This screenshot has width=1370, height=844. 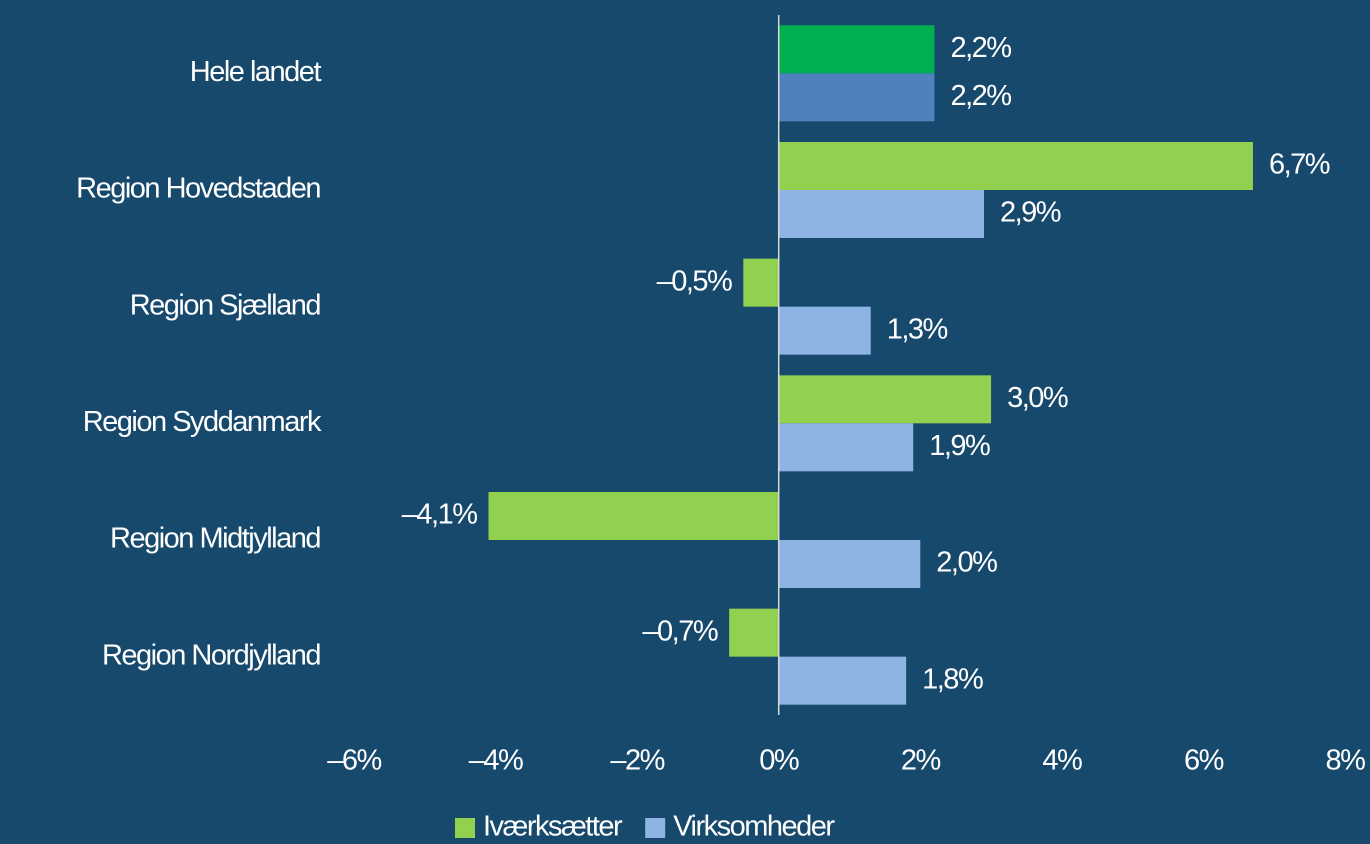 I want to click on x-tick-label: 8%, so click(x=1346, y=761).